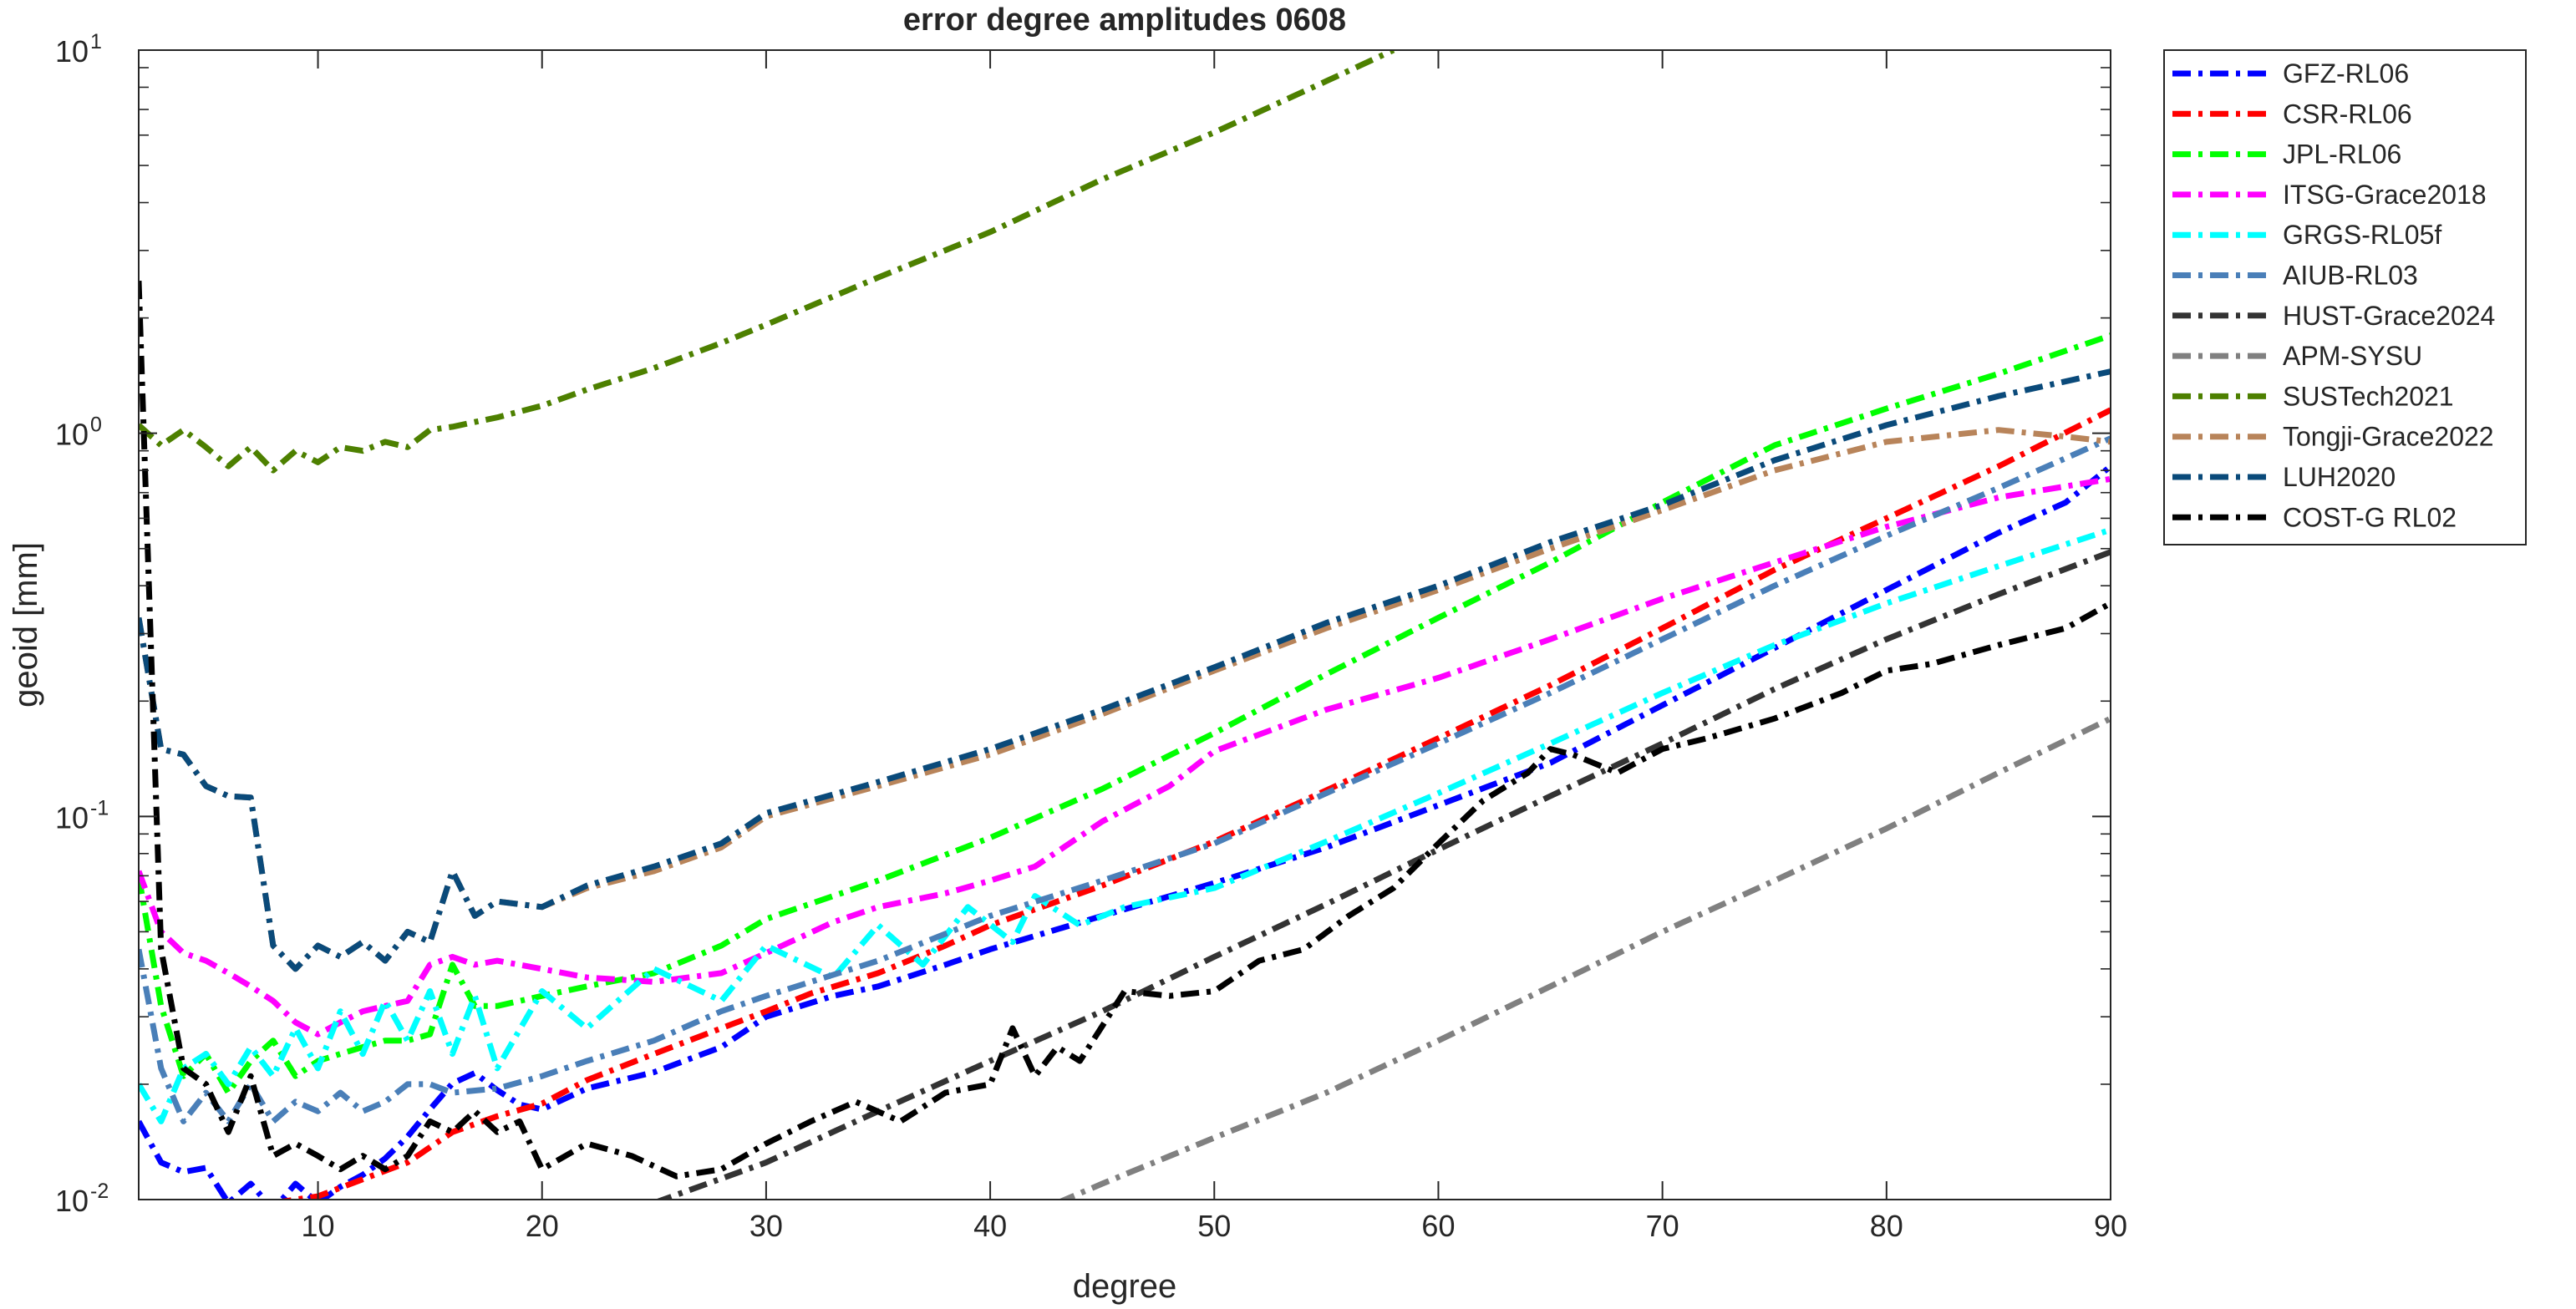 The image size is (2576, 1309). What do you see at coordinates (990, 1226) in the screenshot?
I see `x-tick-label: 40` at bounding box center [990, 1226].